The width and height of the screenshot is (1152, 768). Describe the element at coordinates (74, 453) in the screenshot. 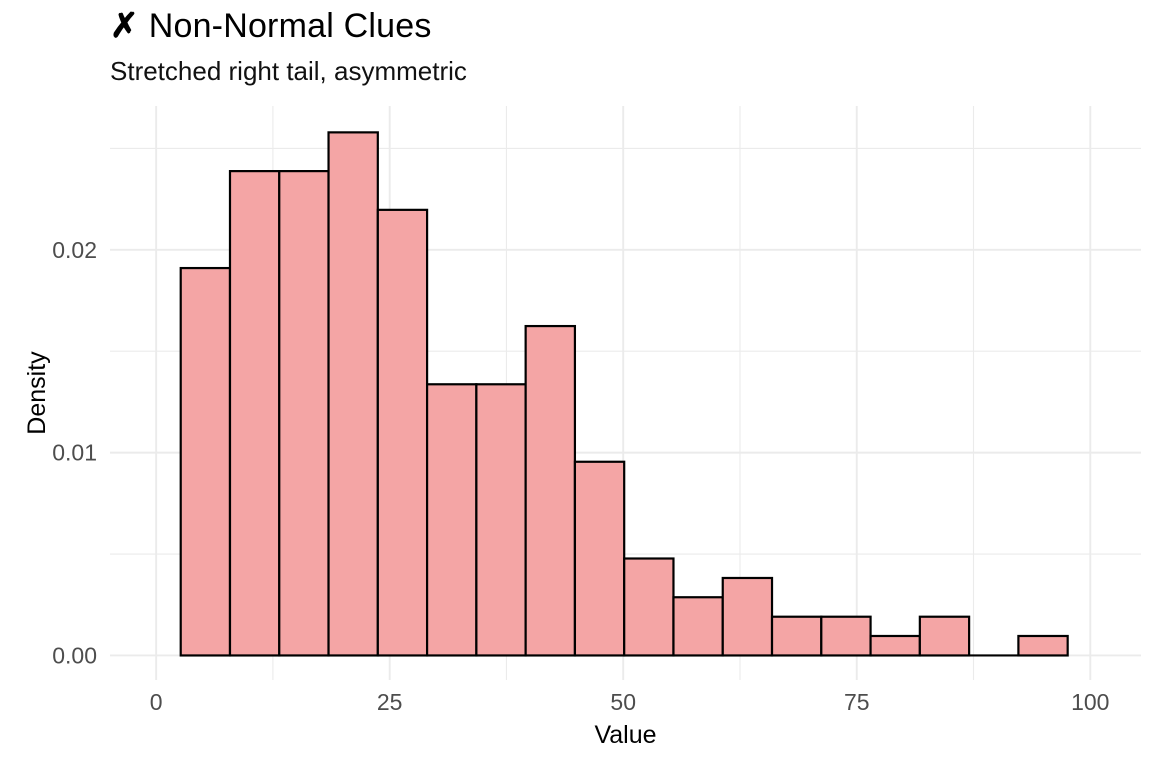

I see `y-tick-label: 0.01` at that location.